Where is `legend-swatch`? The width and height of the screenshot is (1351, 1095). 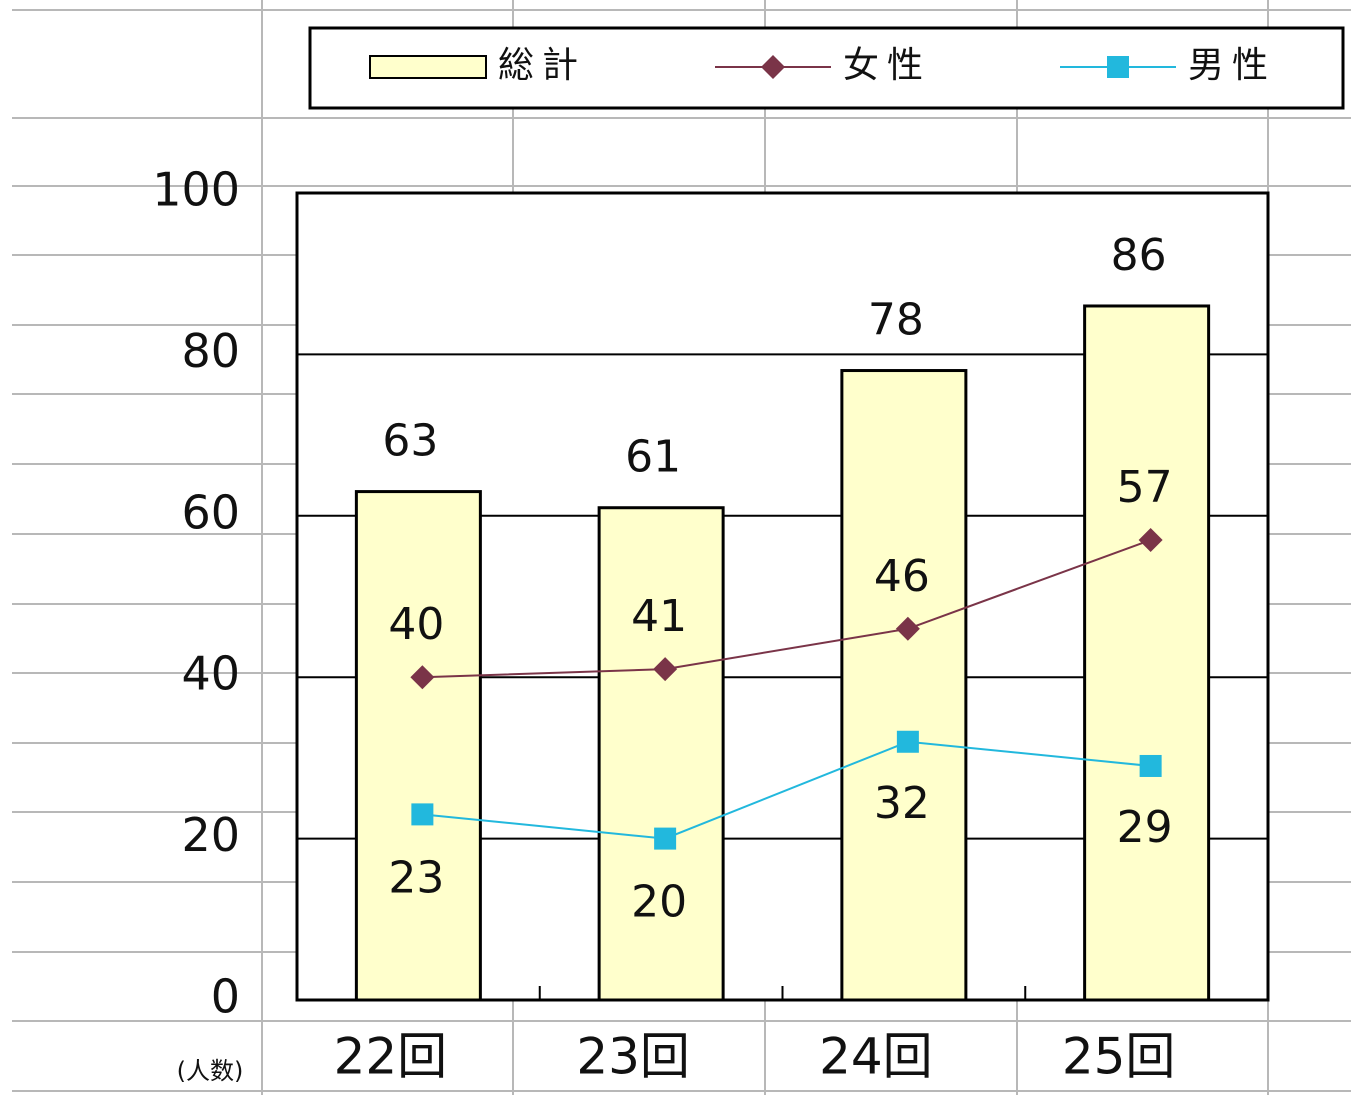
legend-swatch is located at coordinates (428, 67).